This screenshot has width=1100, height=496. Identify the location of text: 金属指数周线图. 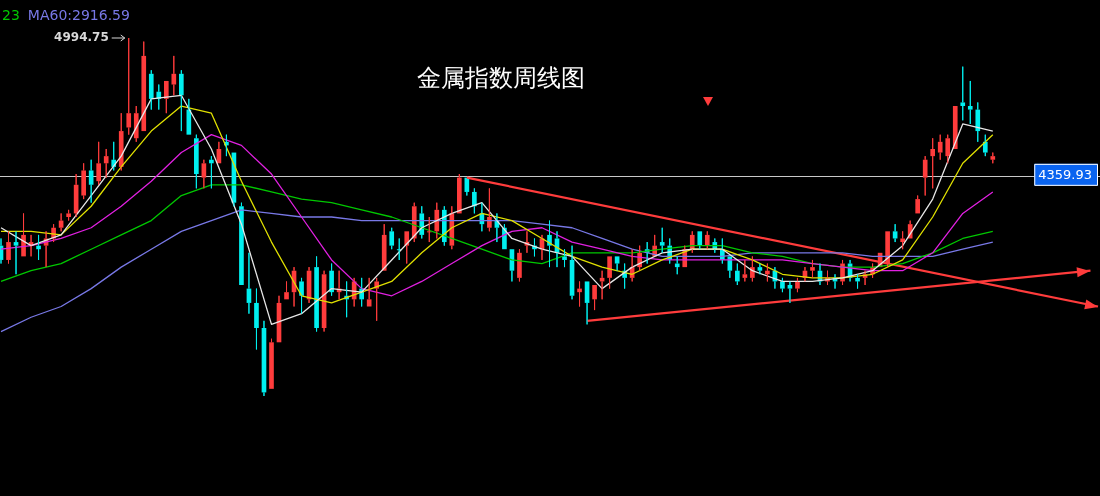
(500, 78).